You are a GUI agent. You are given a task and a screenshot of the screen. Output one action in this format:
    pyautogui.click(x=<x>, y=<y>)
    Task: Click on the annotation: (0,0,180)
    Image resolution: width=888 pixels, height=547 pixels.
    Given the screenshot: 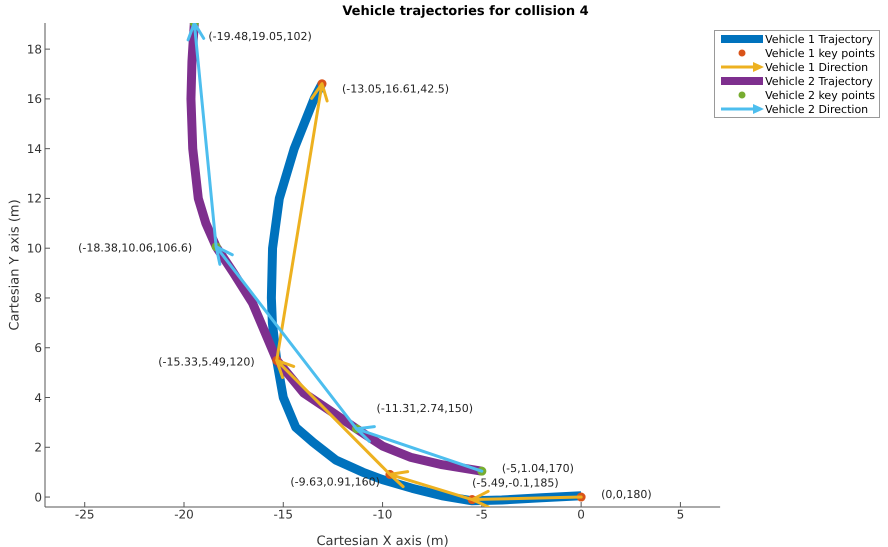 What is the action you would take?
    pyautogui.click(x=626, y=495)
    